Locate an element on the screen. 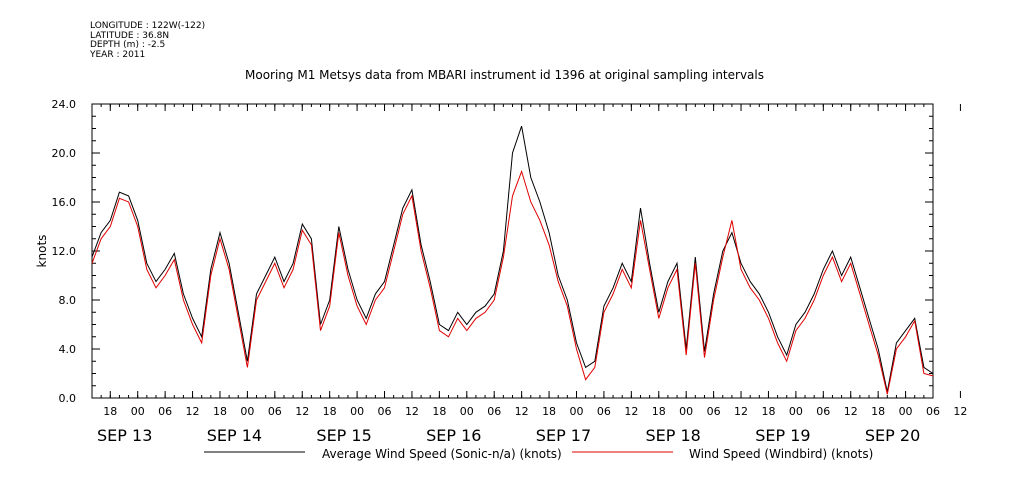 The width and height of the screenshot is (1009, 504). x-date-label: SEP 16 is located at coordinates (453, 435).